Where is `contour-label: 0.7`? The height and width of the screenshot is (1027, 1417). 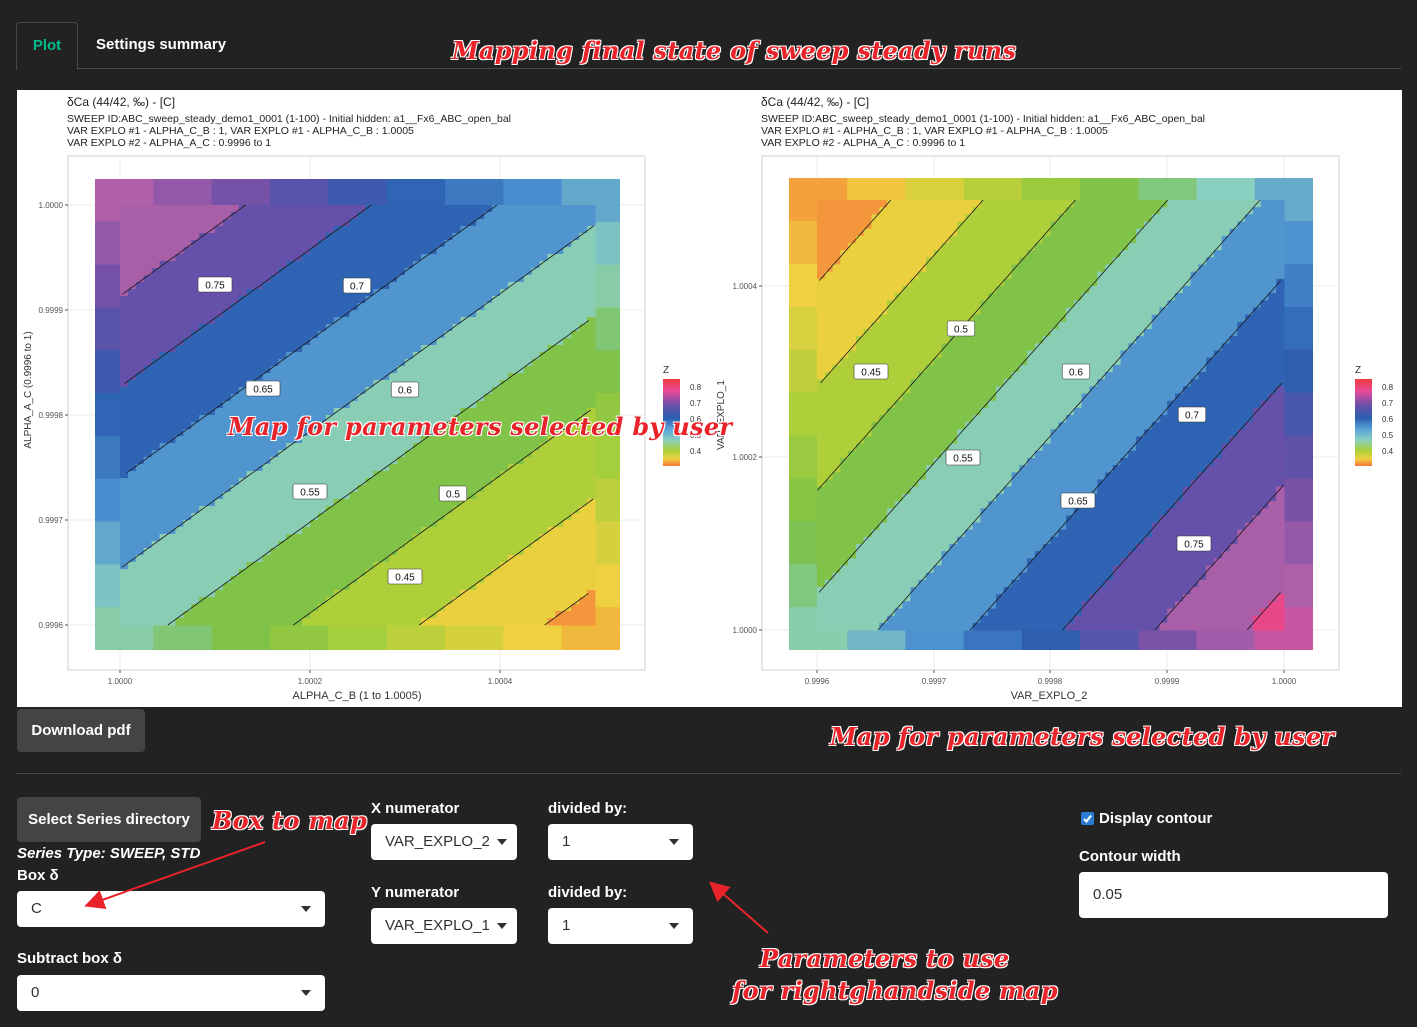 contour-label: 0.7 is located at coordinates (357, 287).